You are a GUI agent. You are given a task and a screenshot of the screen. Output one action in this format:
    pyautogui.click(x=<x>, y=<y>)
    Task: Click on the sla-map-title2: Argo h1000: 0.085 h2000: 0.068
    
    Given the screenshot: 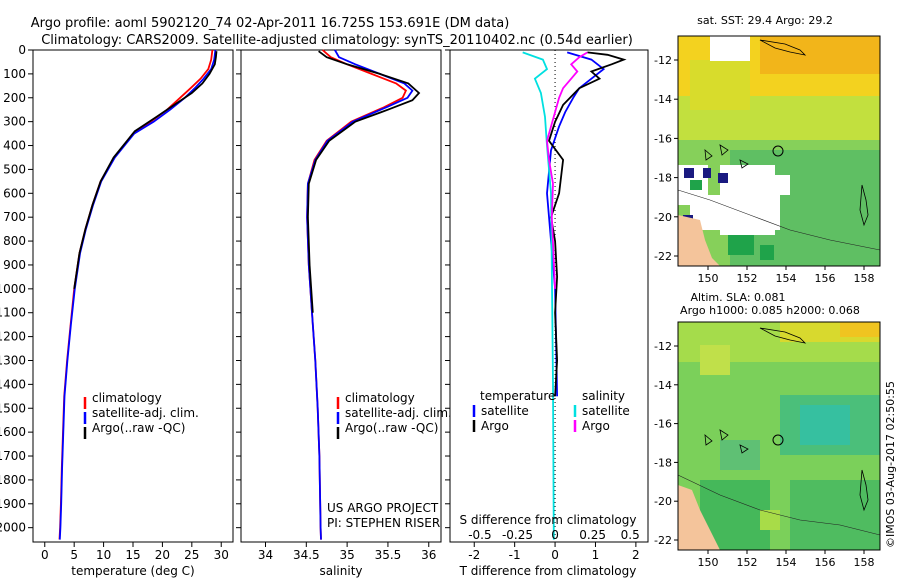 What is the action you would take?
    pyautogui.click(x=770, y=310)
    